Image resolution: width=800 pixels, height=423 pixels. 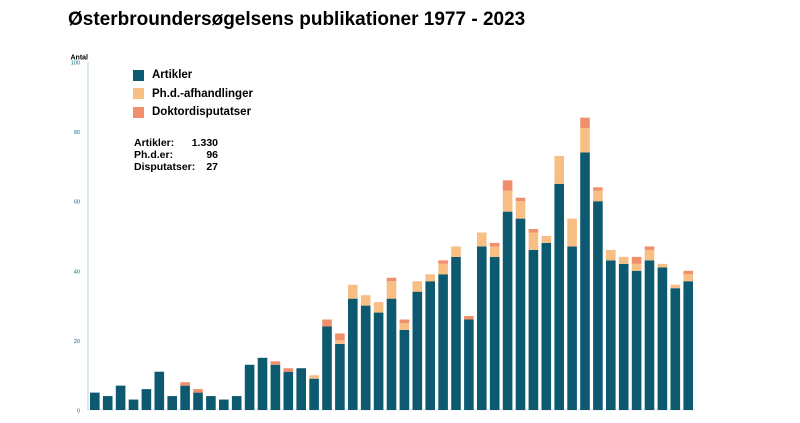 I want to click on legend-label-doktor: Doktordisputatser, so click(x=202, y=112).